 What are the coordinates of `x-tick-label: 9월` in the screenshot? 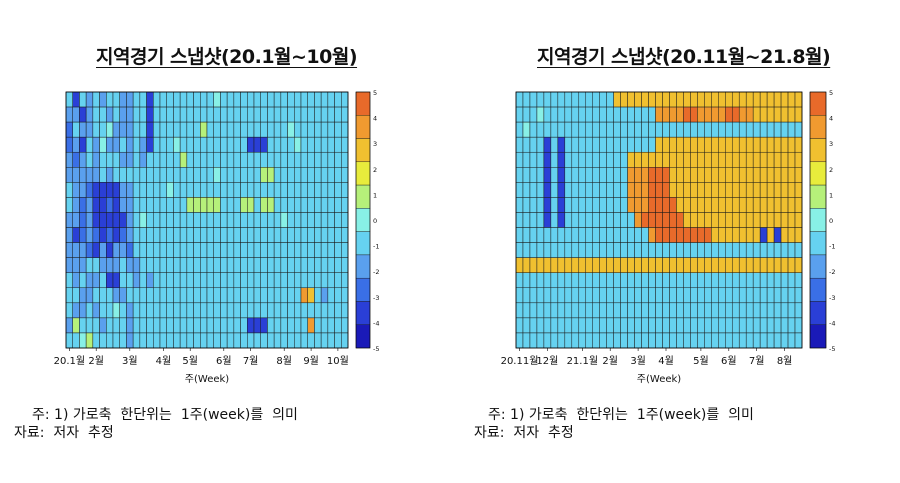 It's located at (311, 361).